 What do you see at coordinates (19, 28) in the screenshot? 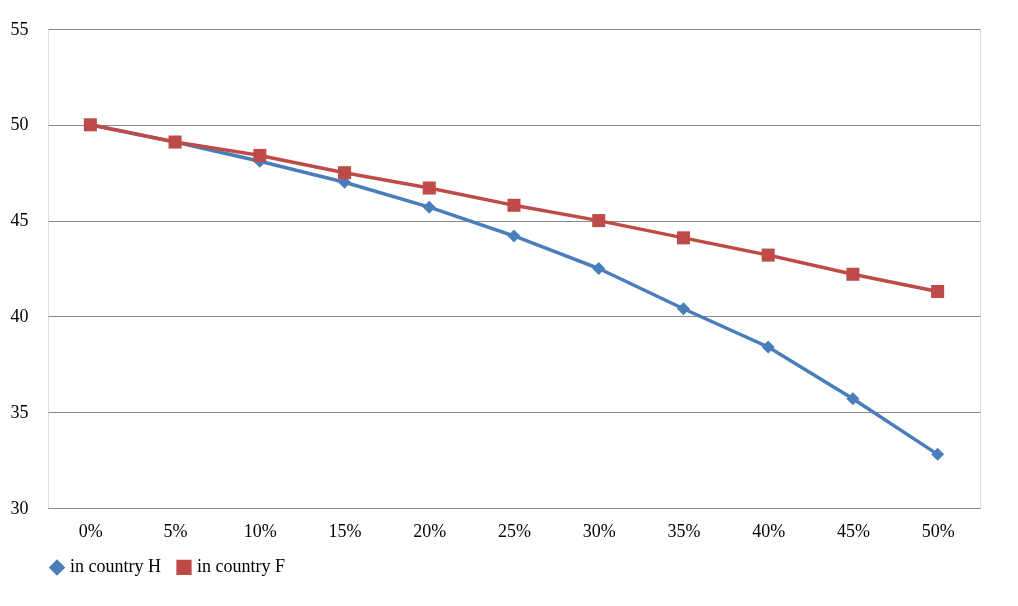
I see `y-tick-label: 55` at bounding box center [19, 28].